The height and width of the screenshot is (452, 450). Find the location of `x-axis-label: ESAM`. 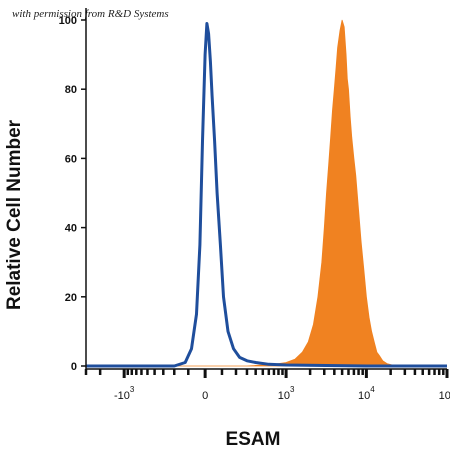

x-axis-label: ESAM is located at coordinates (253, 439).